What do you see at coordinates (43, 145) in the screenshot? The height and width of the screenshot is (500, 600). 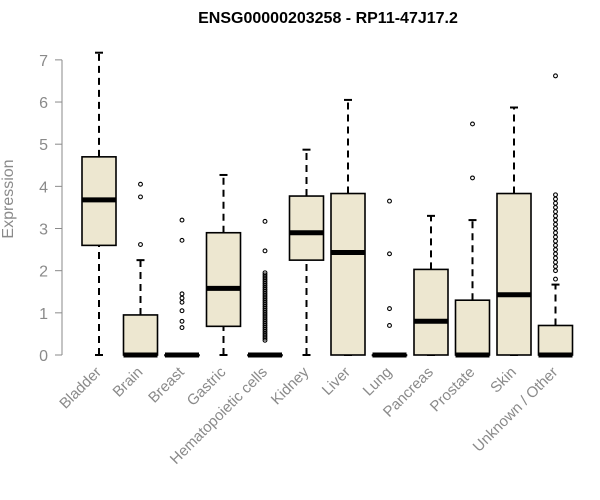 I see `y-tick-label: 5` at bounding box center [43, 145].